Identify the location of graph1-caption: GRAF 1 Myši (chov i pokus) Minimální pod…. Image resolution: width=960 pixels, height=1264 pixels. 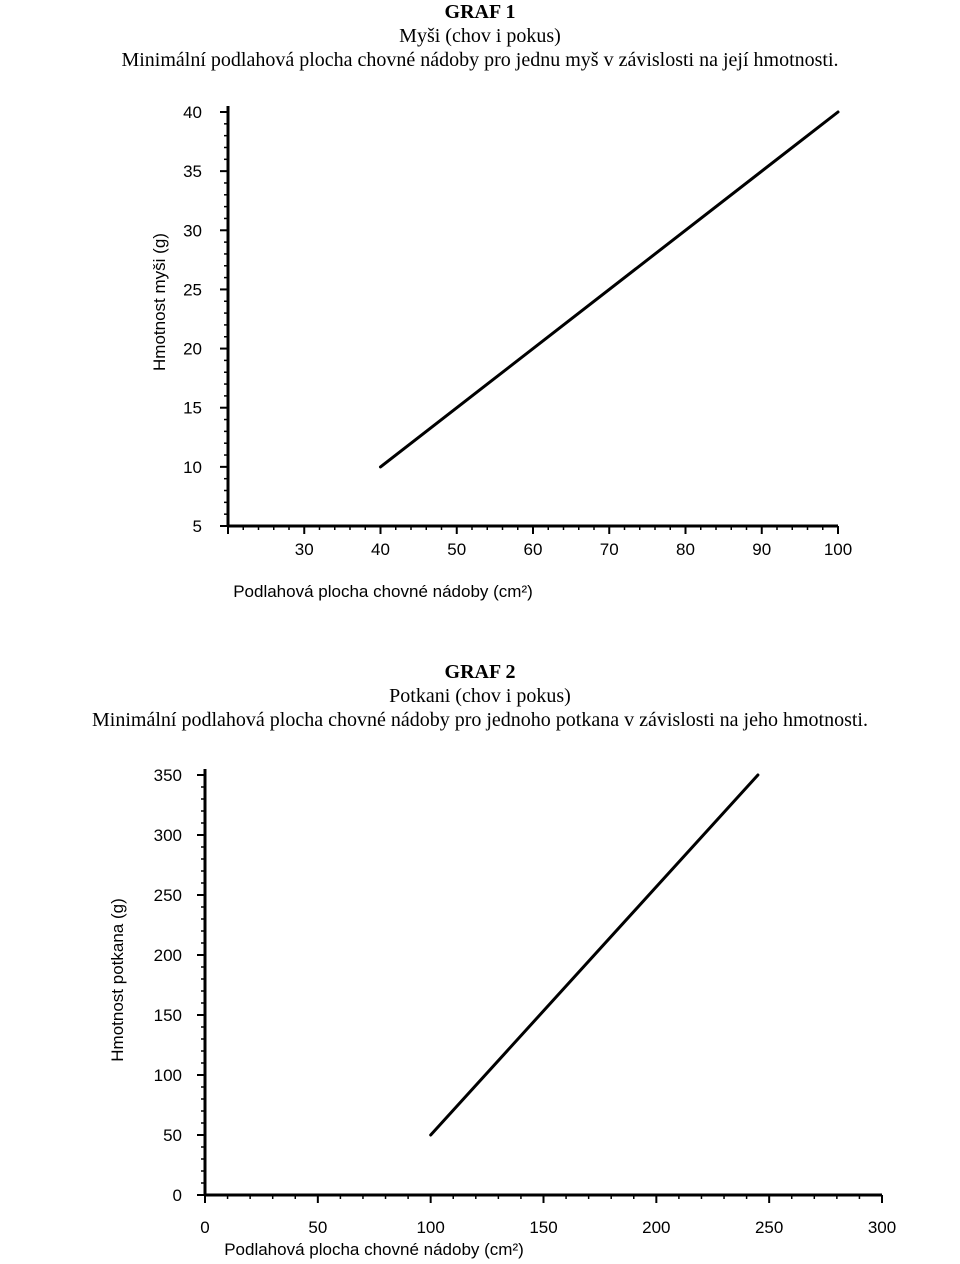
(480, 36).